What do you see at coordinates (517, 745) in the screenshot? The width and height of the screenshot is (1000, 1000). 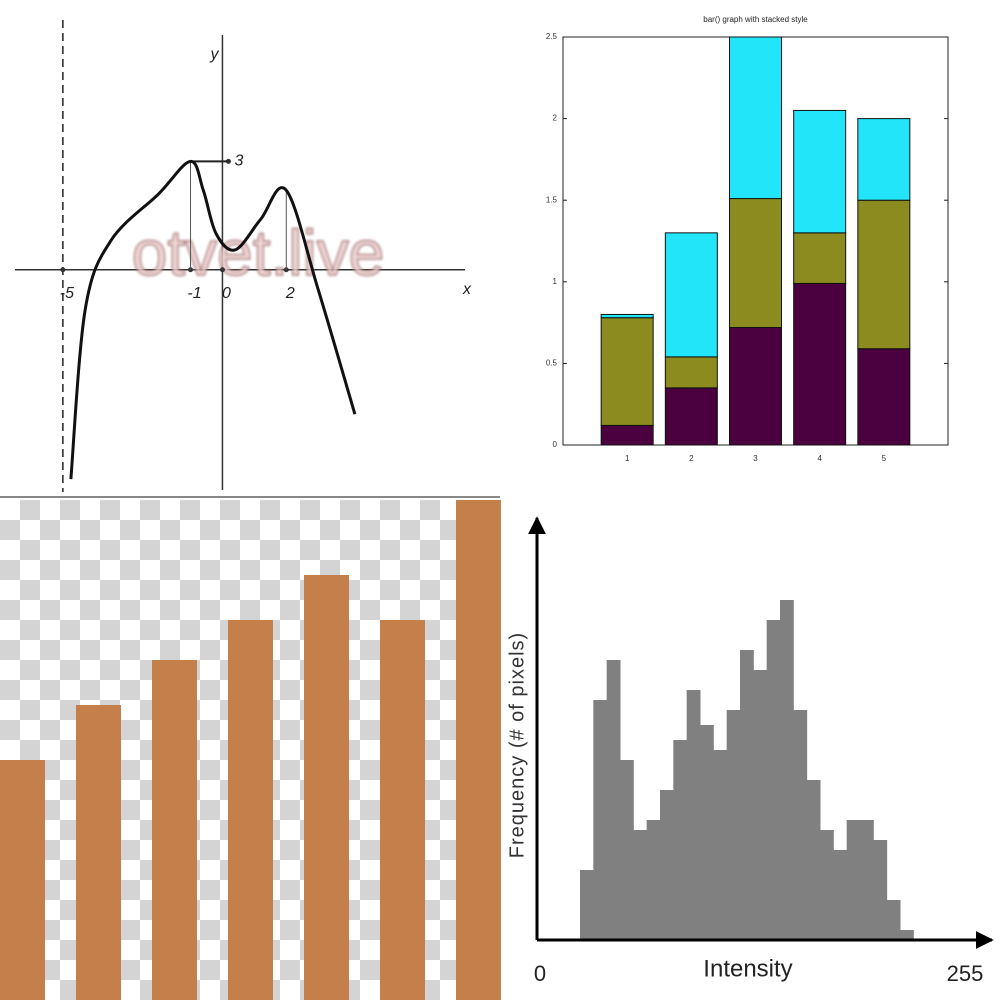 I see `y-axis-label: Frequency (# of pixels)` at bounding box center [517, 745].